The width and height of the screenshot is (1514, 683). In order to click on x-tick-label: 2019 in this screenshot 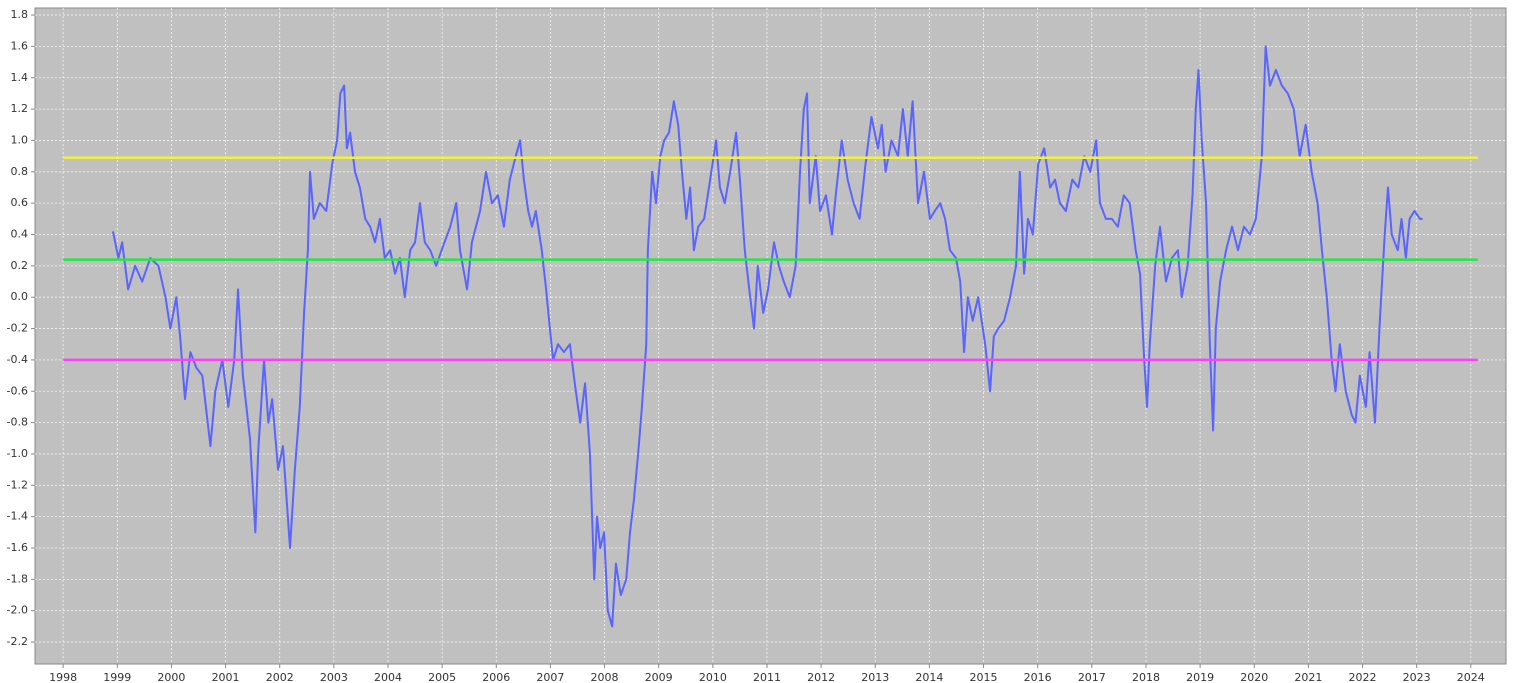, I will do `click(1200, 677)`.